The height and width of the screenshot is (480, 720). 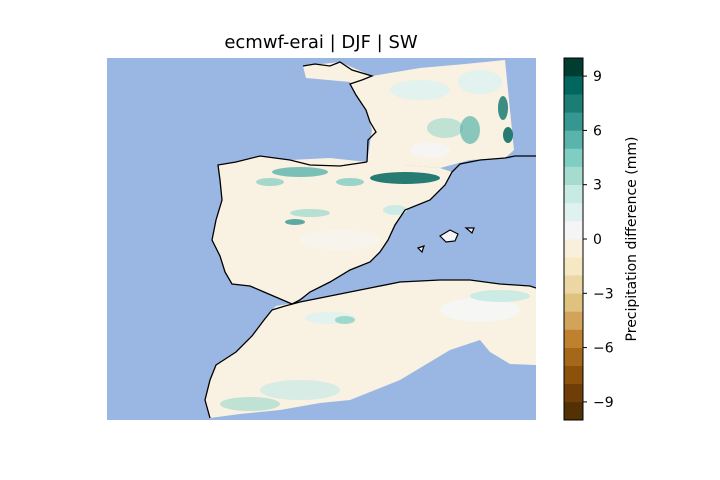 What do you see at coordinates (597, 186) in the screenshot?
I see `colorbar-tick-label: 3` at bounding box center [597, 186].